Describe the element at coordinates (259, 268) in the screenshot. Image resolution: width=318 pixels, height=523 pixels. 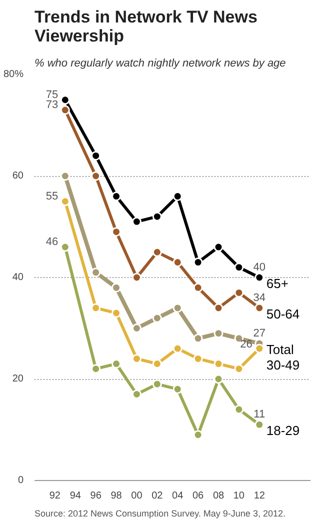
I see `data-label: 40` at that location.